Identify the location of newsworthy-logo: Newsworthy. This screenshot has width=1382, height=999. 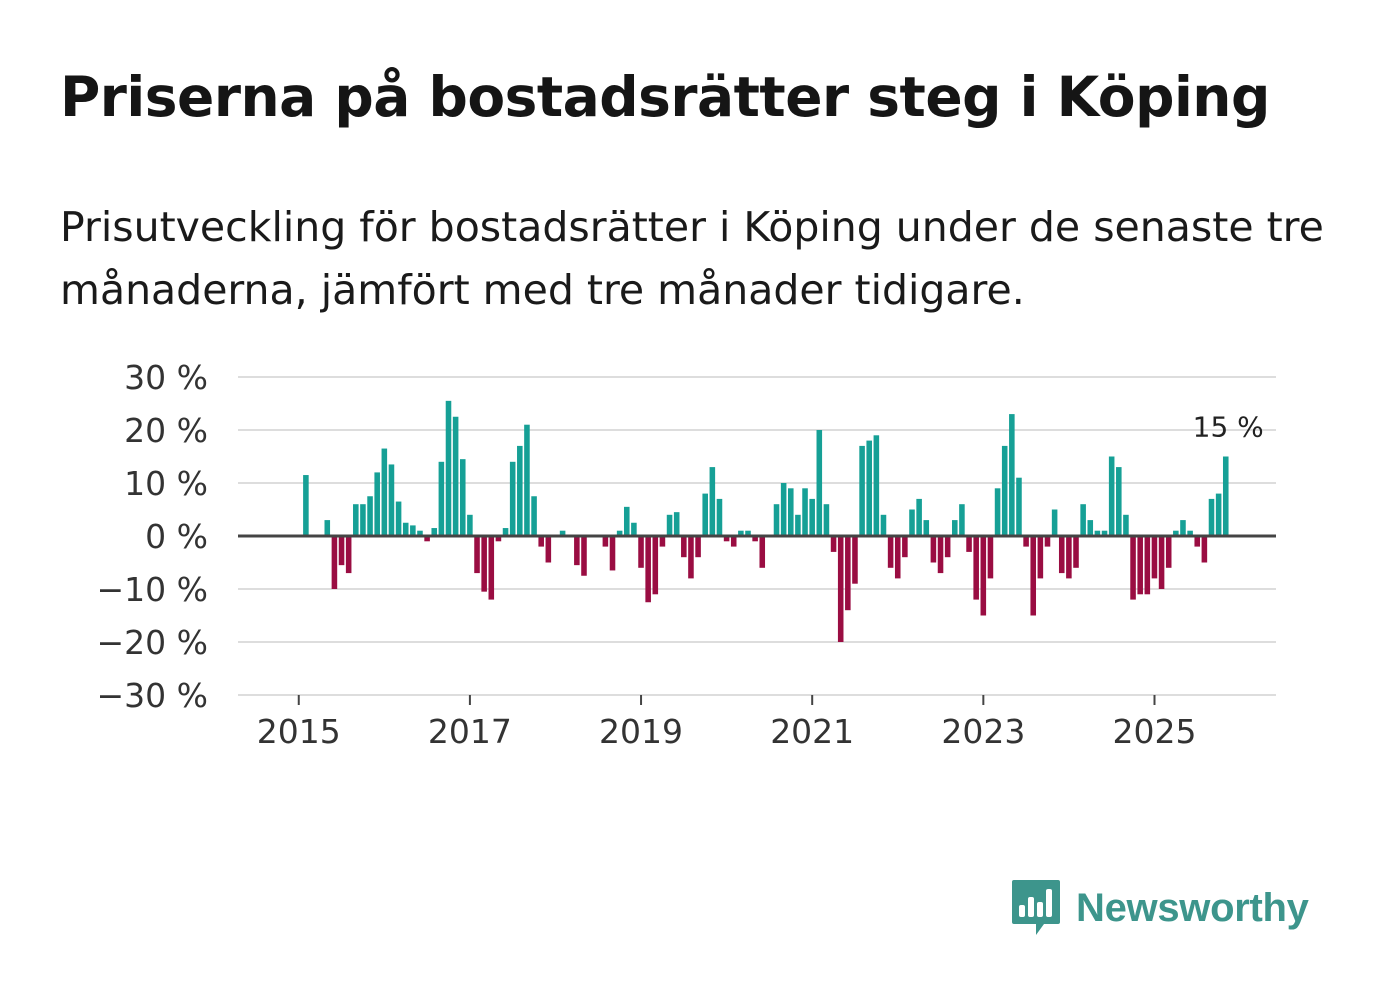
(1159, 908).